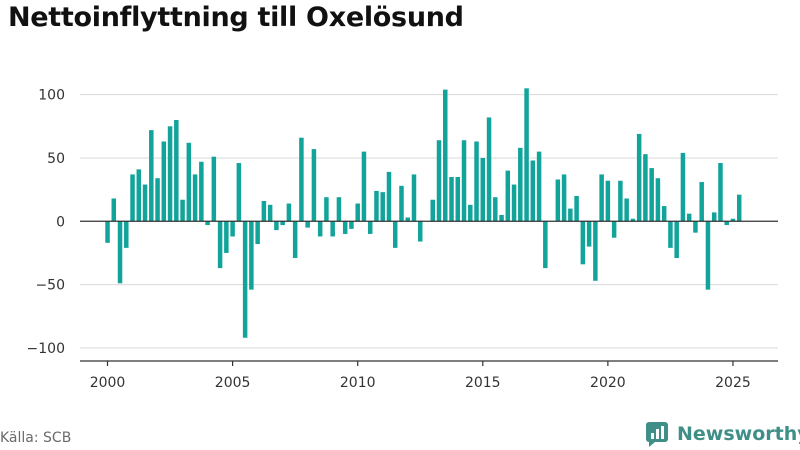  Describe the element at coordinates (608, 383) in the screenshot. I see `x-tick-label: 2020` at that location.